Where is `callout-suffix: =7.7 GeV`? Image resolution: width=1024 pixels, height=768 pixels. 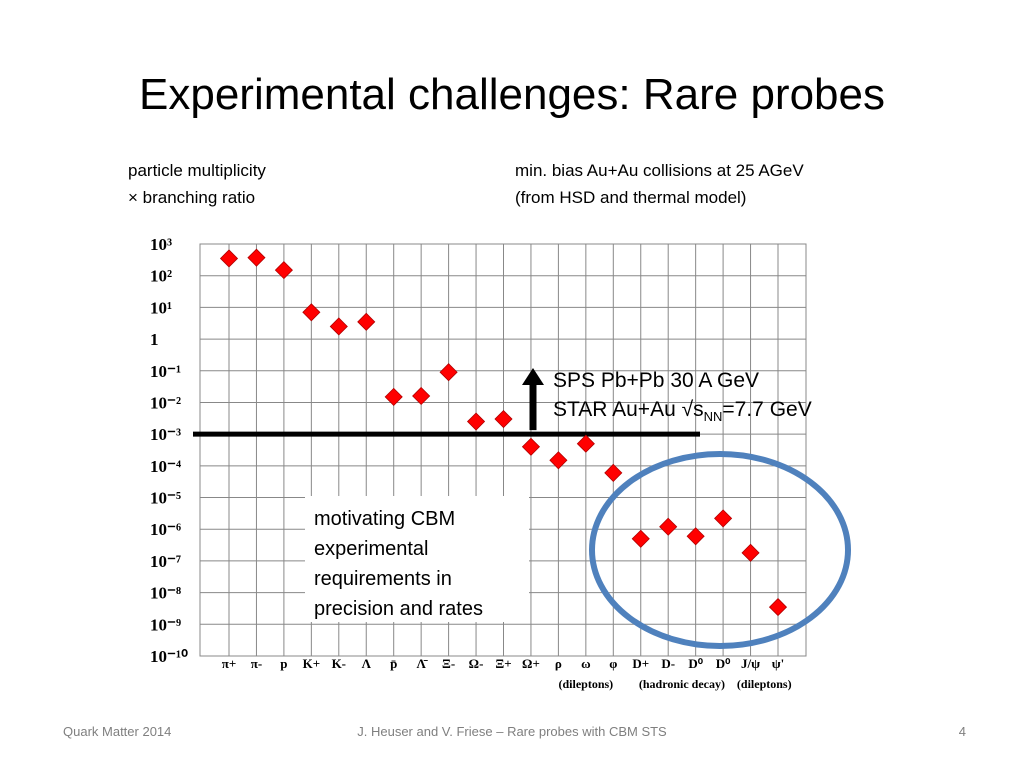 callout-suffix: =7.7 GeV is located at coordinates (767, 409).